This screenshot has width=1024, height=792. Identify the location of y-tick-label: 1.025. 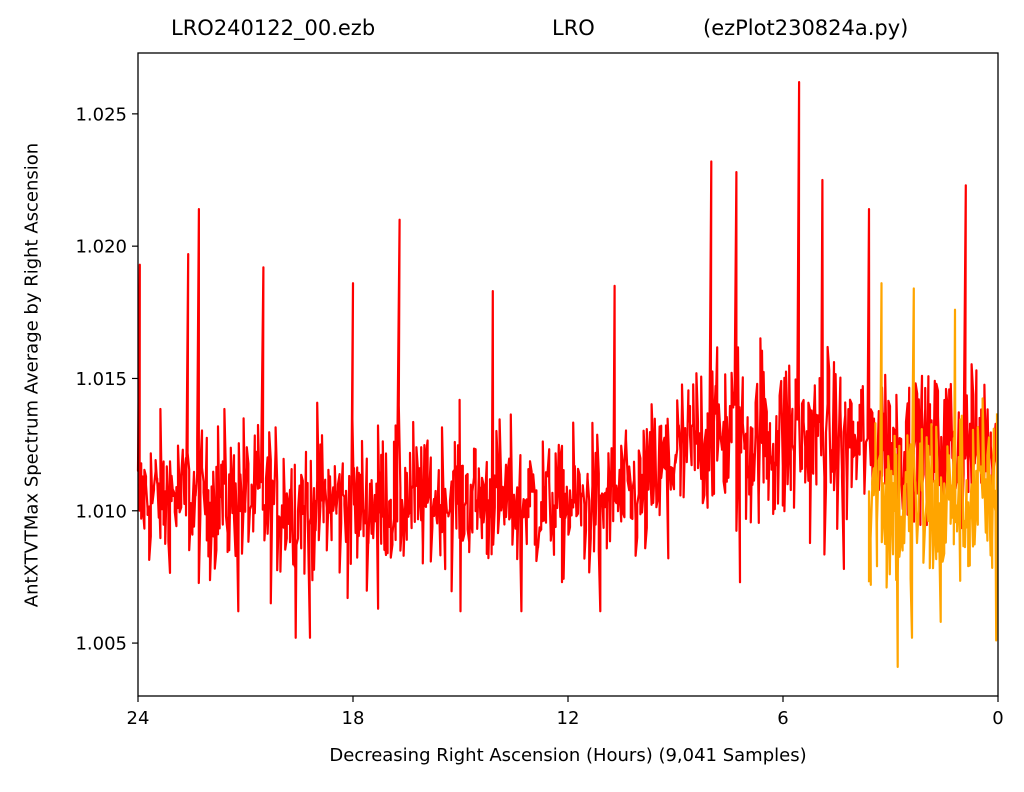
(101, 114).